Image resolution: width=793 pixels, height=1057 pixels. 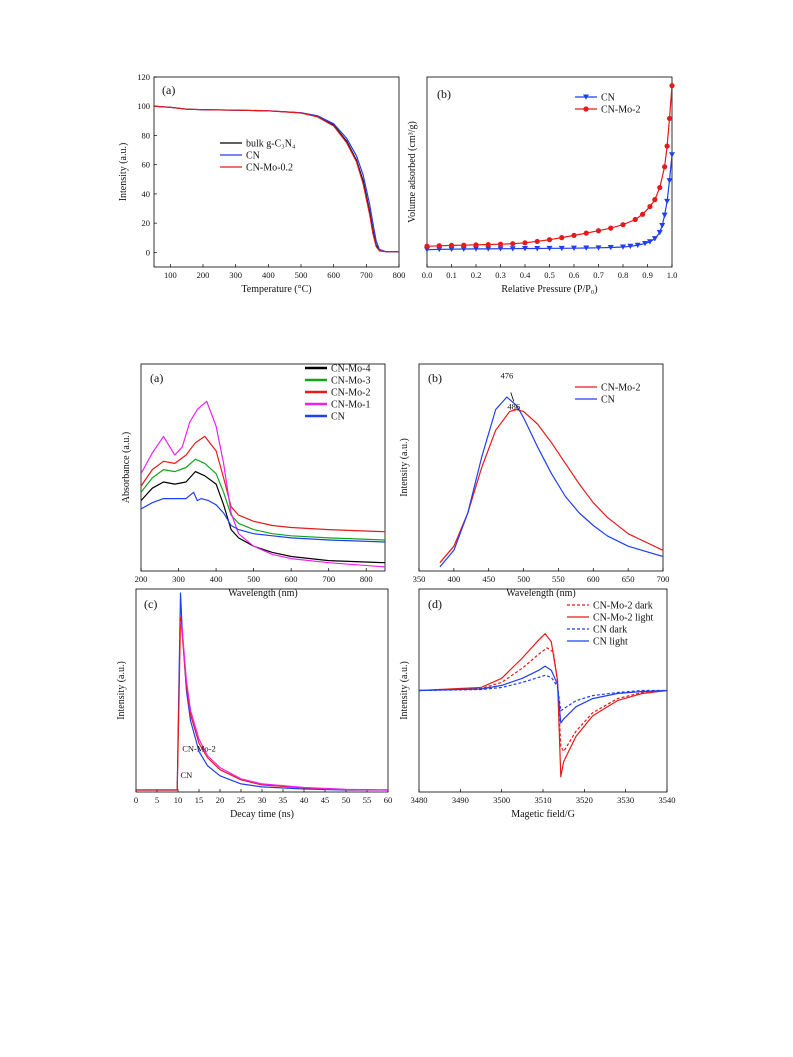 What do you see at coordinates (269, 168) in the screenshot?
I see `legend-label: CN-Mo-0.2` at bounding box center [269, 168].